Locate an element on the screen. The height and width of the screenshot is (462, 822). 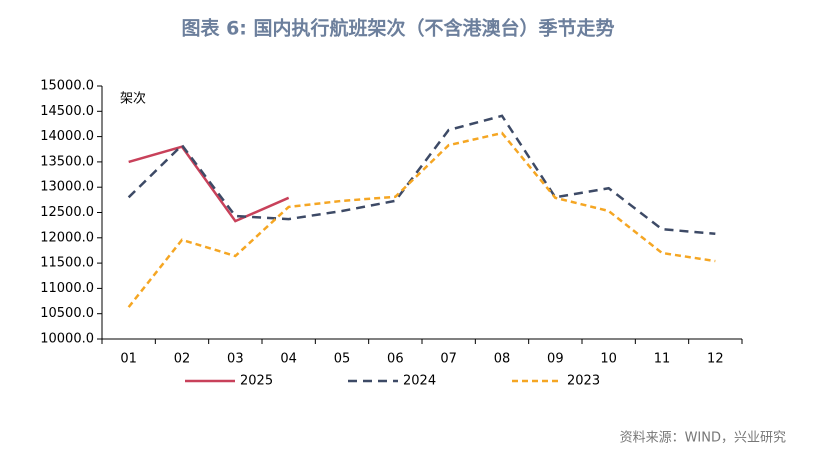
x-tick-label: 12 is located at coordinates (715, 359).